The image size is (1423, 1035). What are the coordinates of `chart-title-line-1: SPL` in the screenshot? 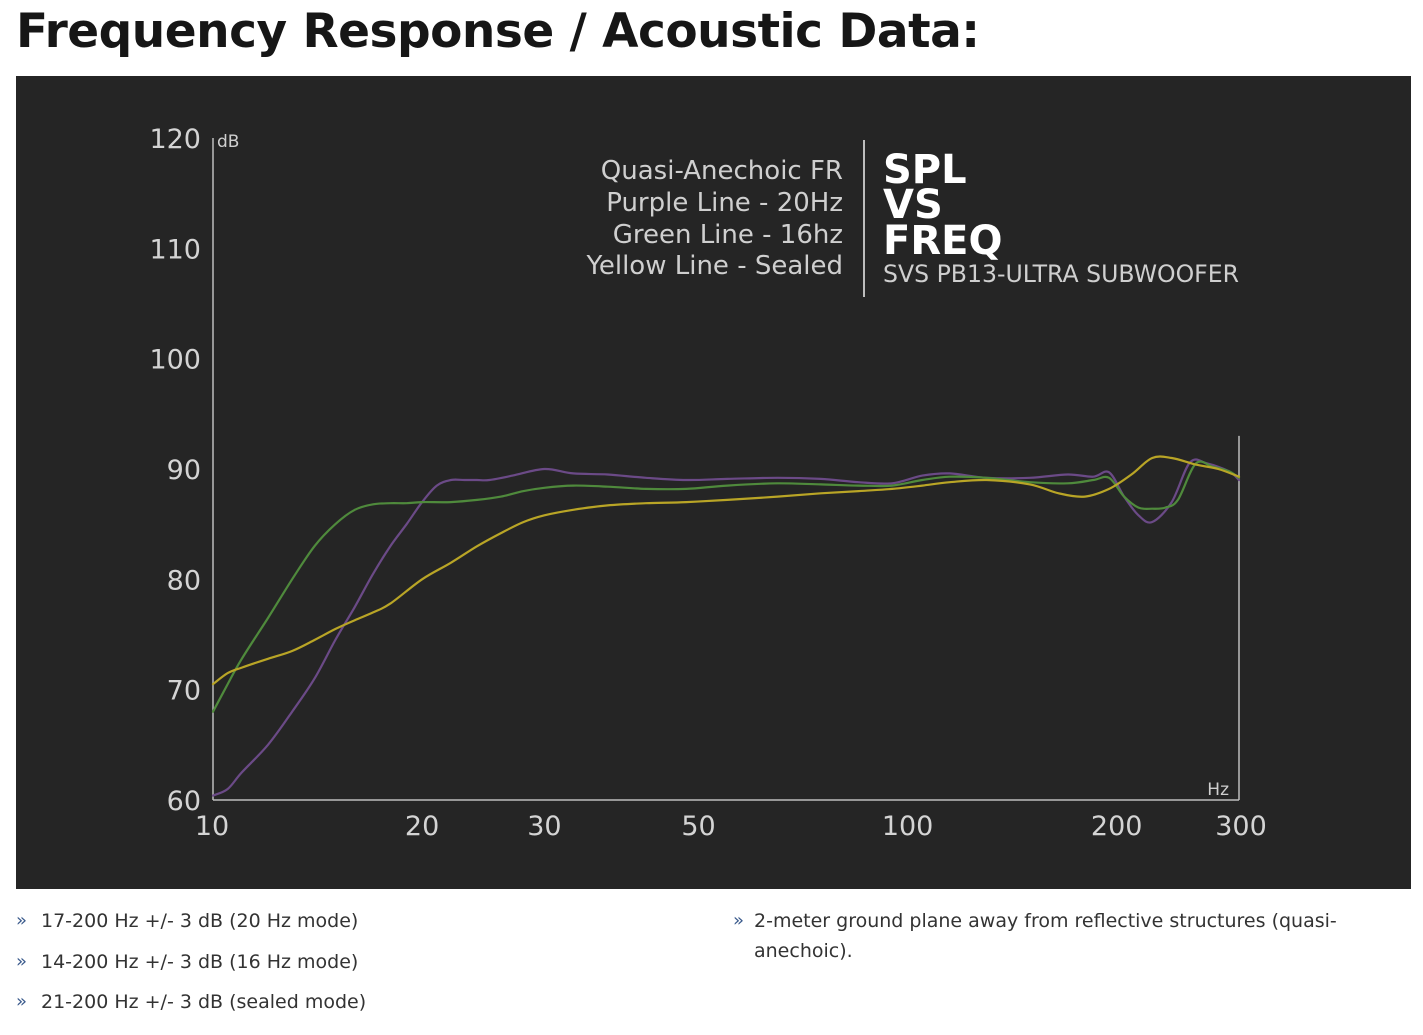 It's located at (925, 170).